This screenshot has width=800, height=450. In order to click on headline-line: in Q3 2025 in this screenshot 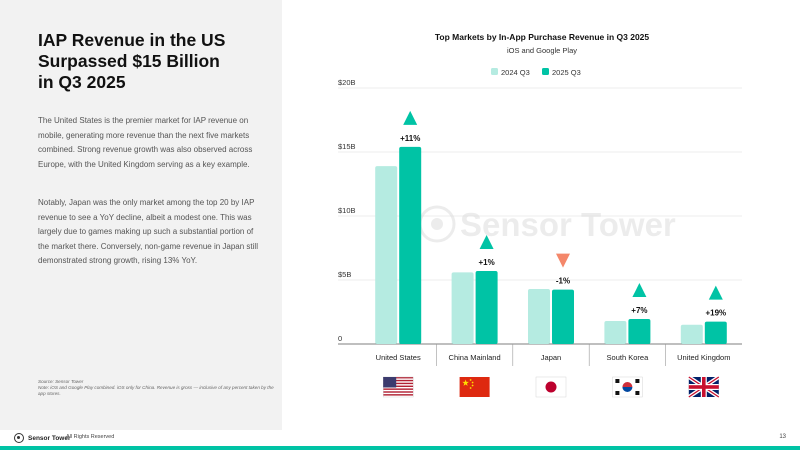, I will do `click(82, 82)`.